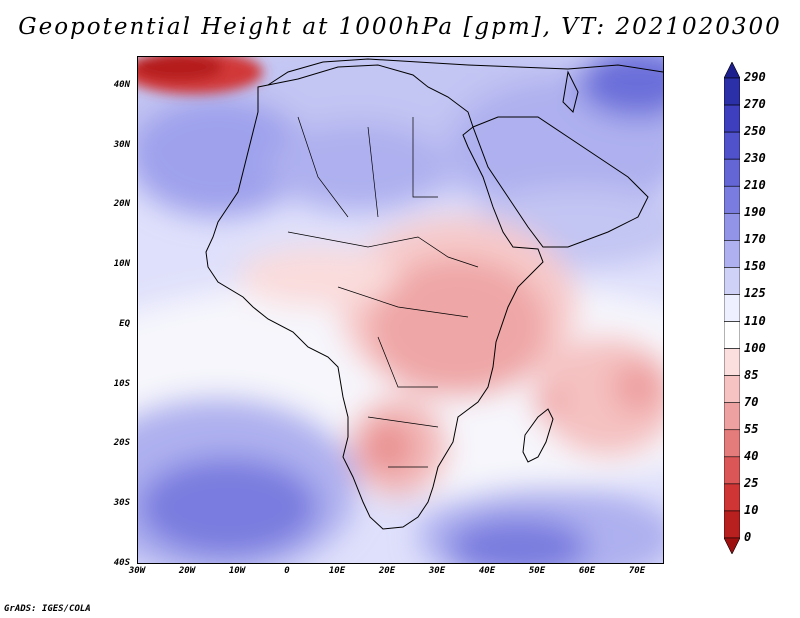  What do you see at coordinates (124, 323) in the screenshot?
I see `y-axis-label: EQ` at bounding box center [124, 323].